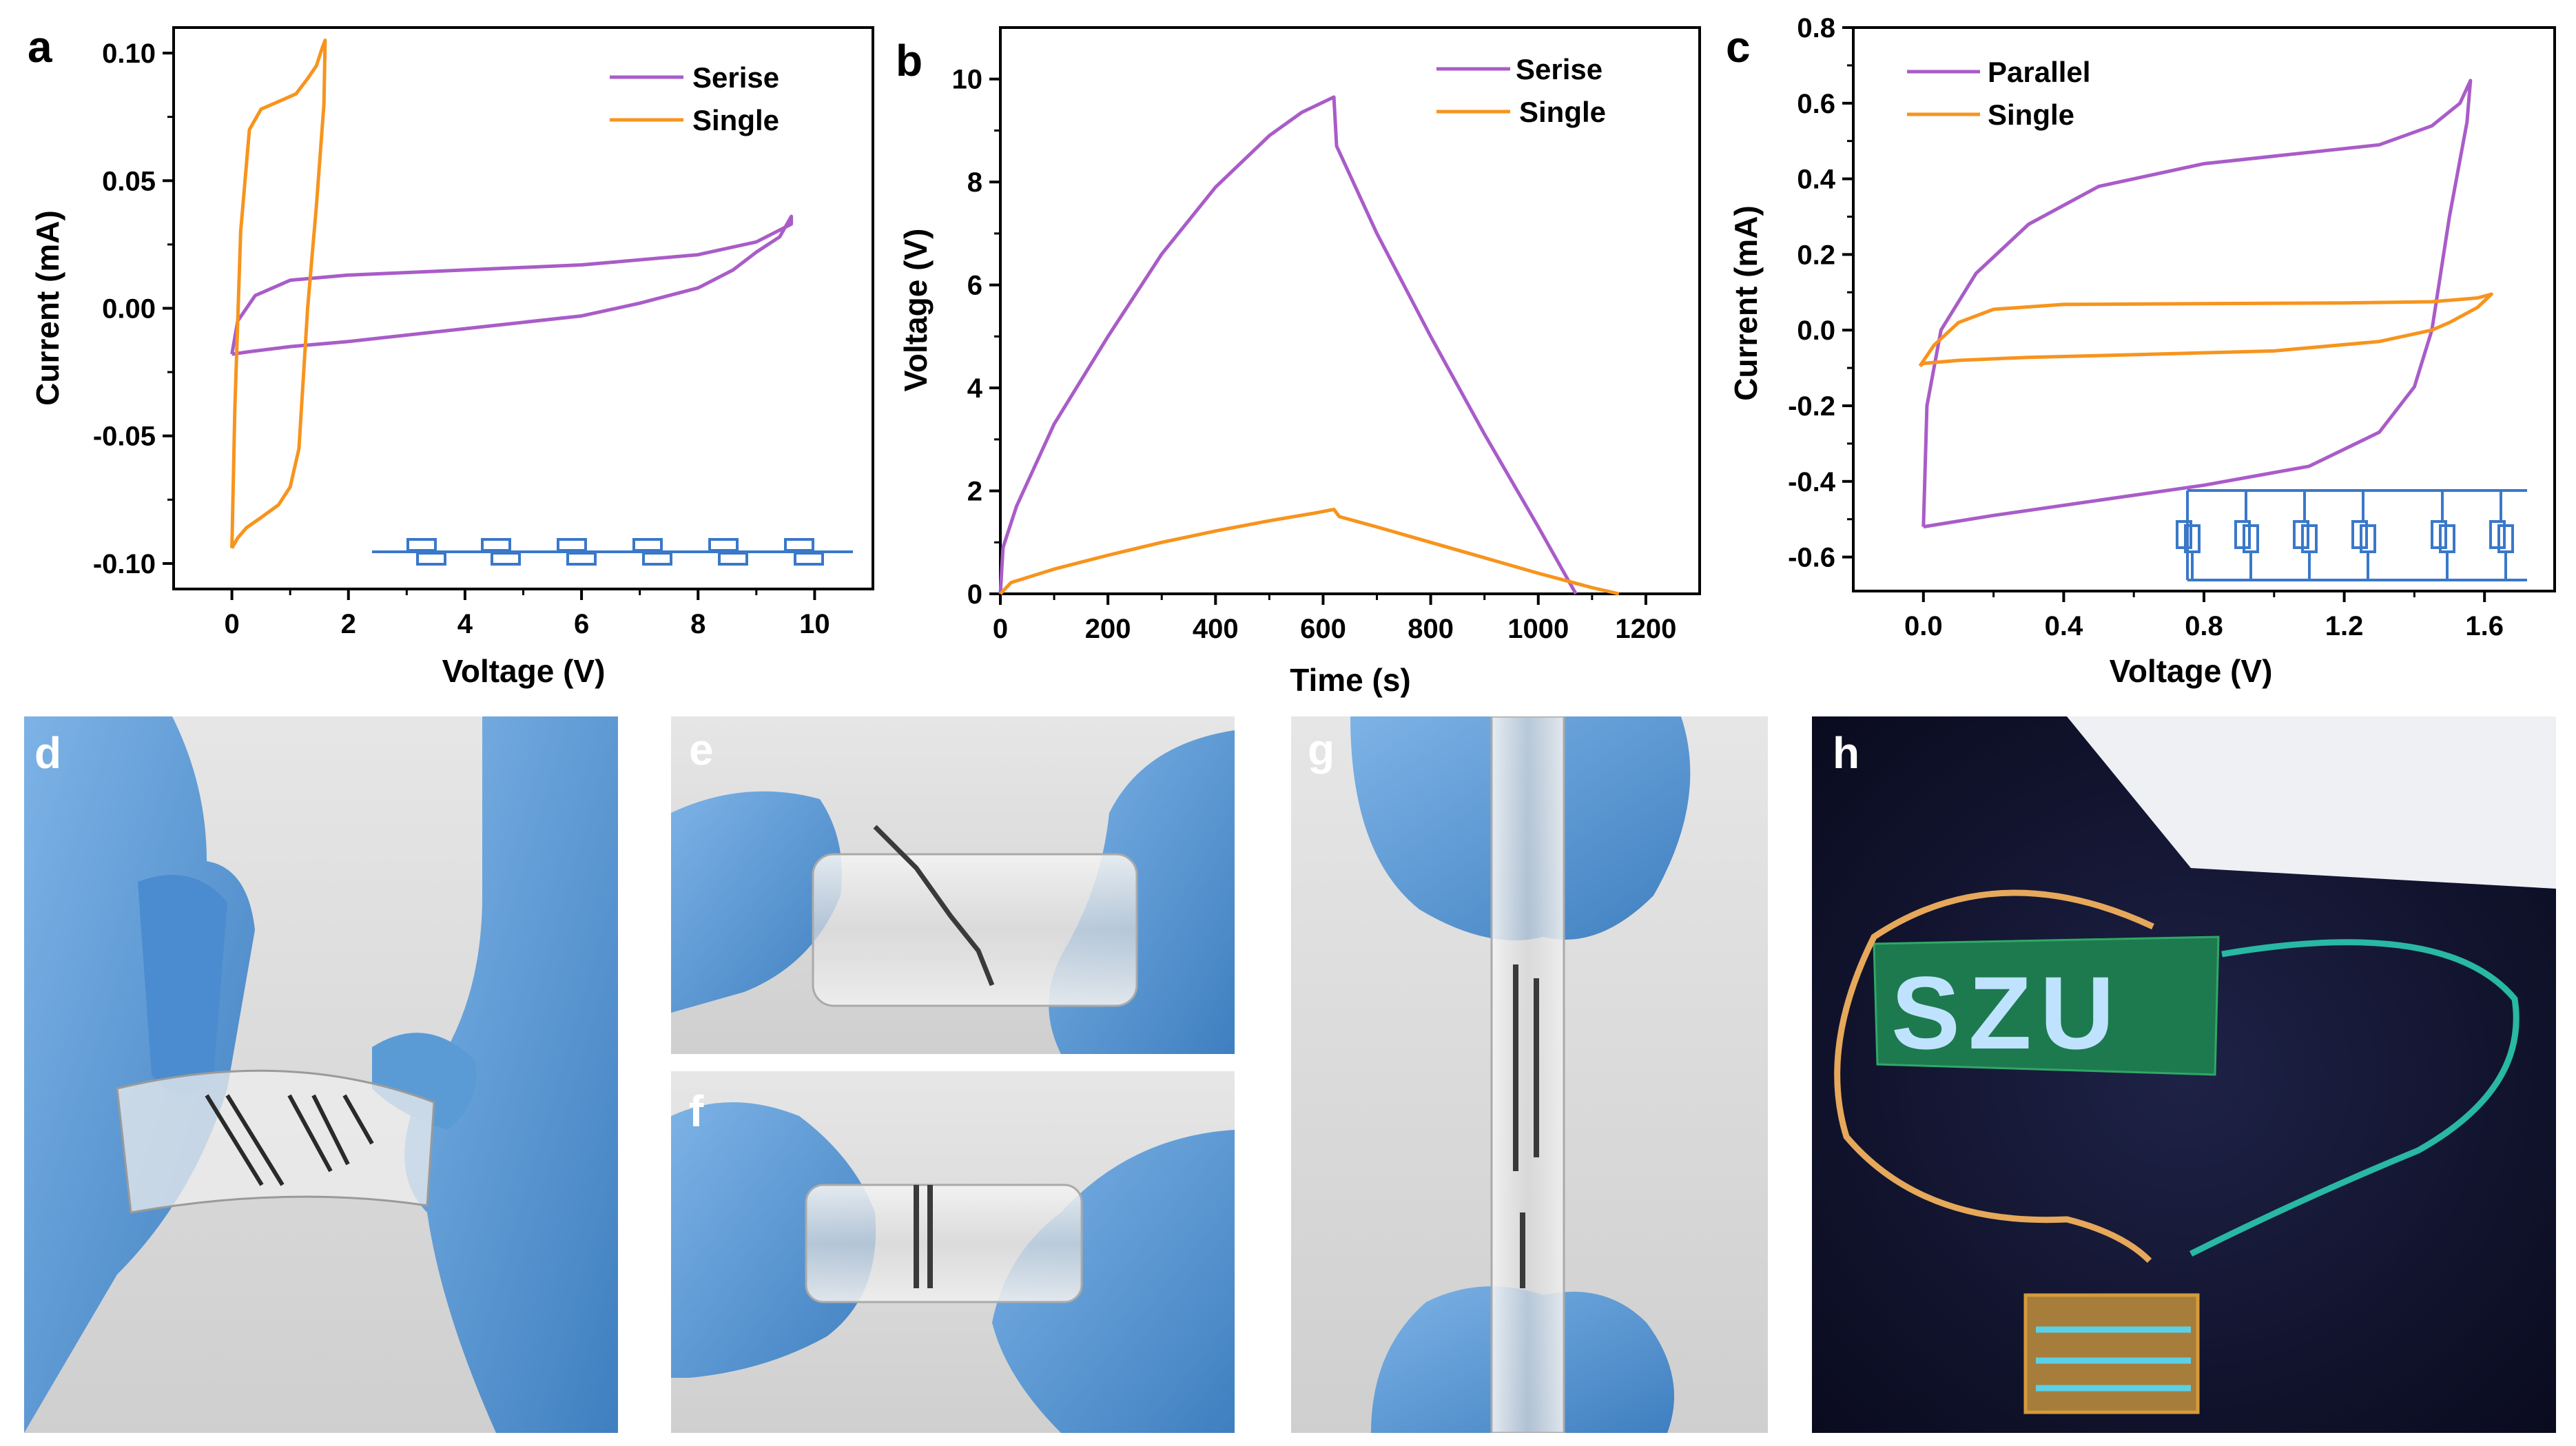 This screenshot has width=2576, height=1446. I want to click on x-tick-label: 0.4, so click(2064, 626).